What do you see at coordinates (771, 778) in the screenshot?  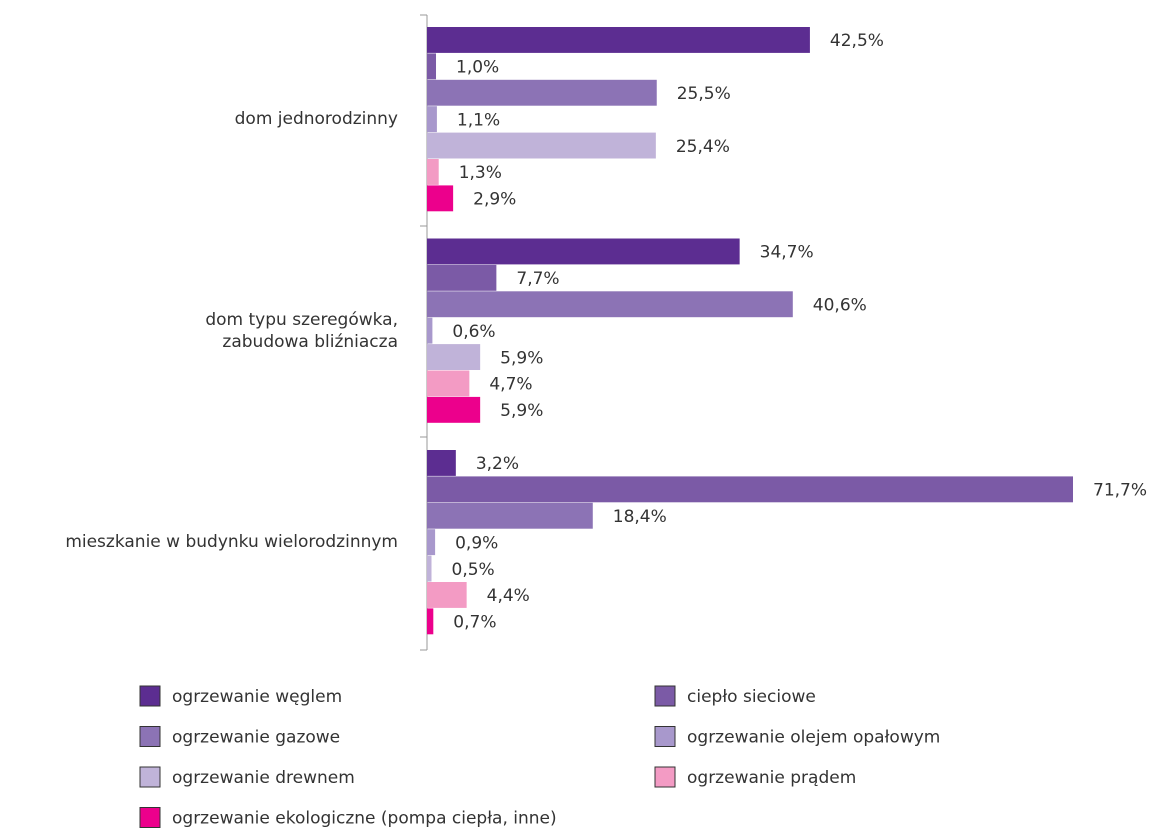 I see `legend-label: ogrzewanie prądem` at bounding box center [771, 778].